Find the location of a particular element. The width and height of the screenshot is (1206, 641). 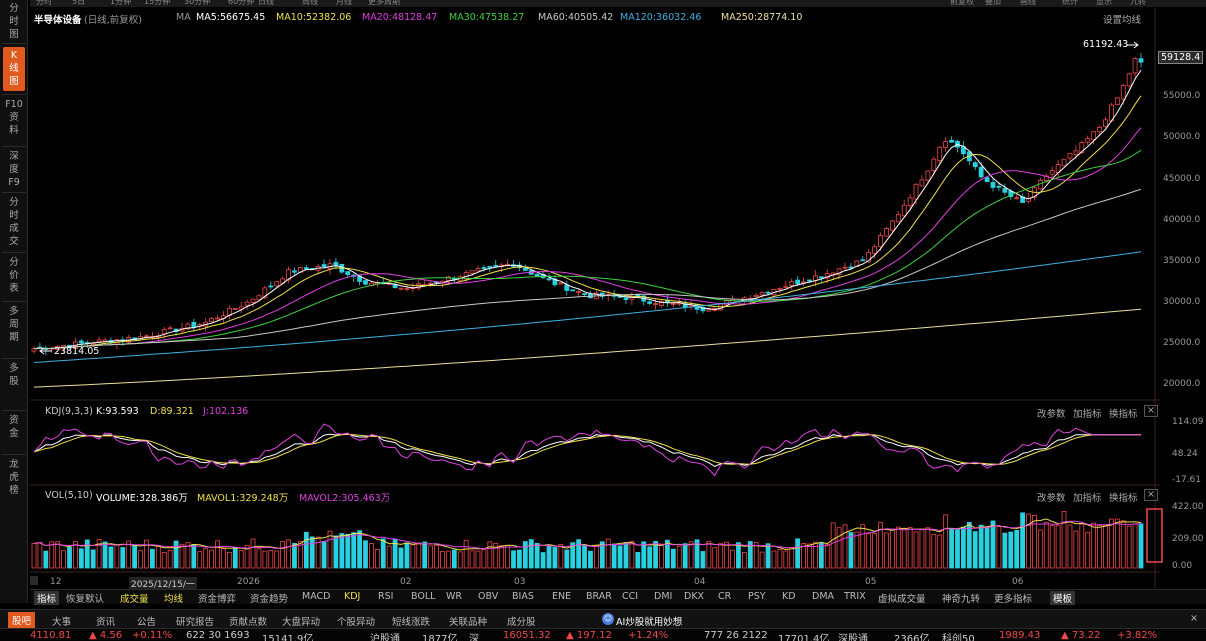

indicator-tab-4: 资金博弈 is located at coordinates (217, 599).